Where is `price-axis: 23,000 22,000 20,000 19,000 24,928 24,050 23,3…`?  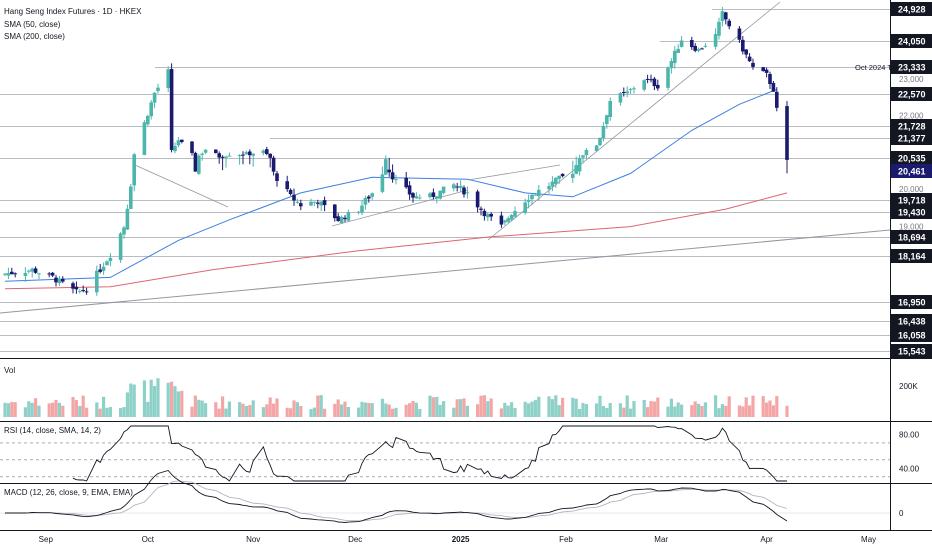 price-axis: 23,000 22,000 20,000 19,000 24,928 24,050 23,3… is located at coordinates (893, 196).